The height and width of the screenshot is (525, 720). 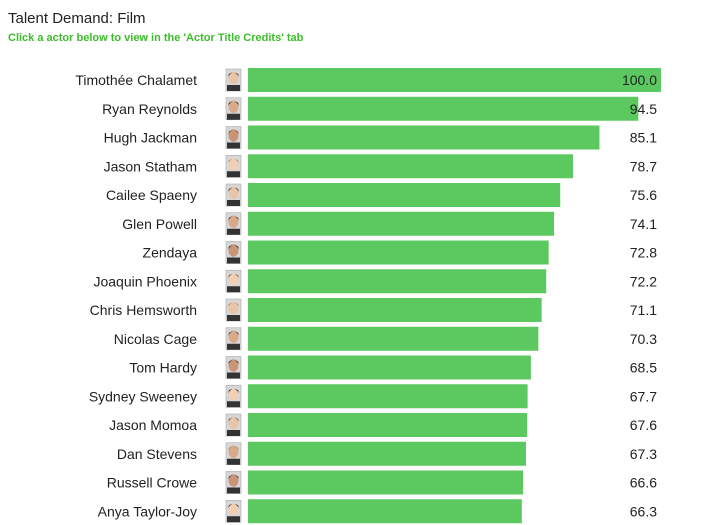 What do you see at coordinates (643, 483) in the screenshot?
I see `value-label: 66.6` at bounding box center [643, 483].